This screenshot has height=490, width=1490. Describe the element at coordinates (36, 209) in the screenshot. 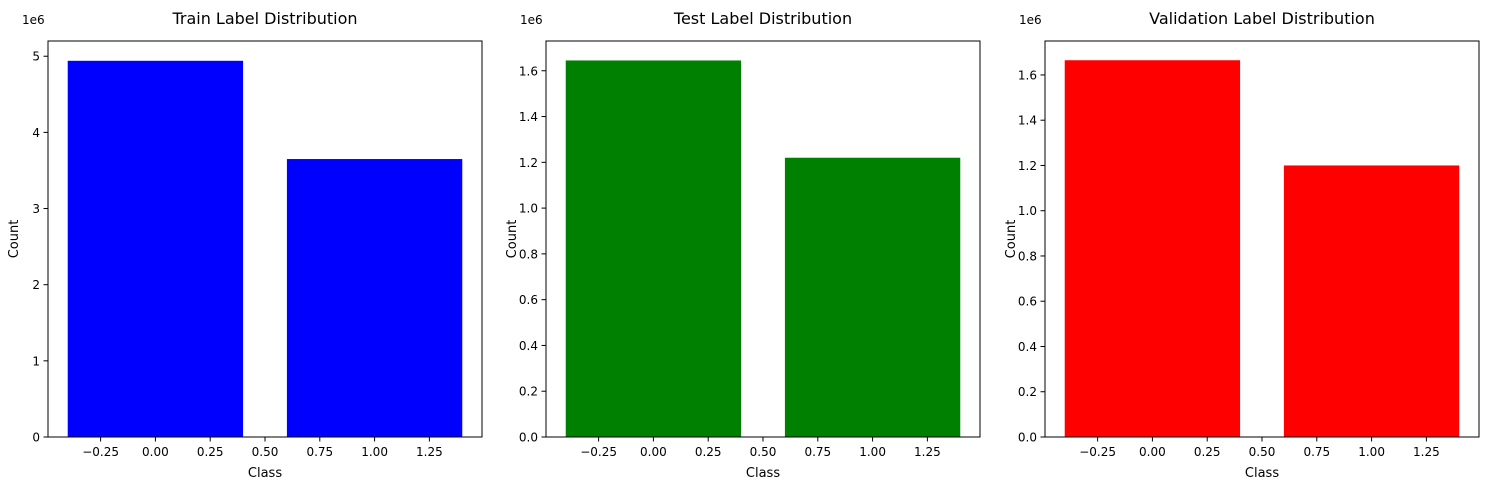

I see `y-tick-label: 3` at that location.